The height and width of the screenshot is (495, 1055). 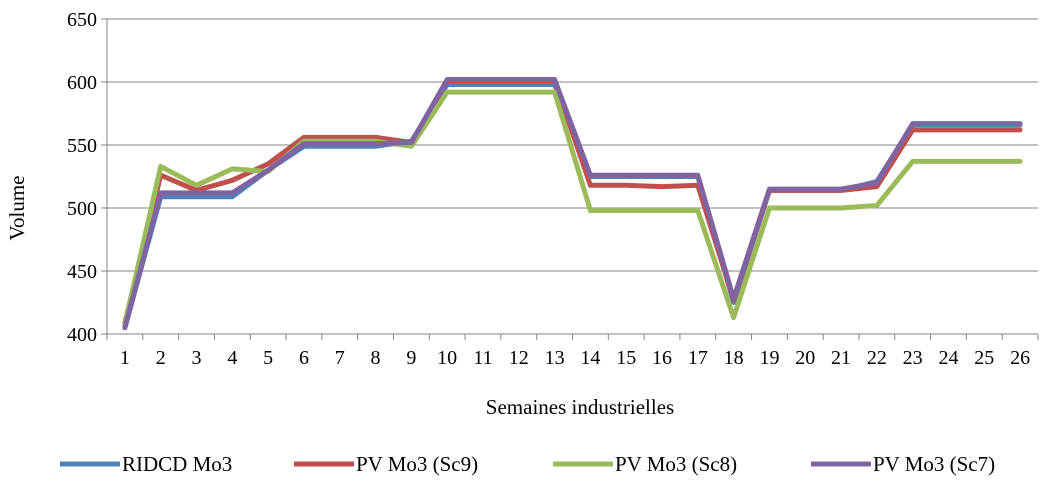 I want to click on x-tick-label: 13, so click(x=555, y=358).